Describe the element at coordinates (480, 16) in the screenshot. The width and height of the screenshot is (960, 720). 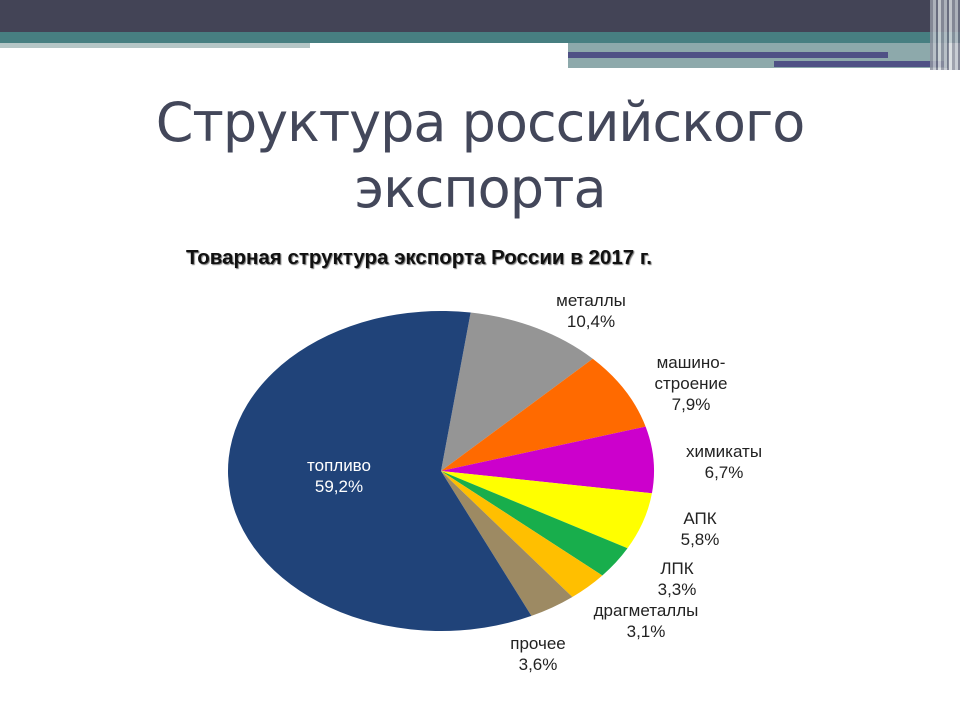
I see `header-dark-bar` at that location.